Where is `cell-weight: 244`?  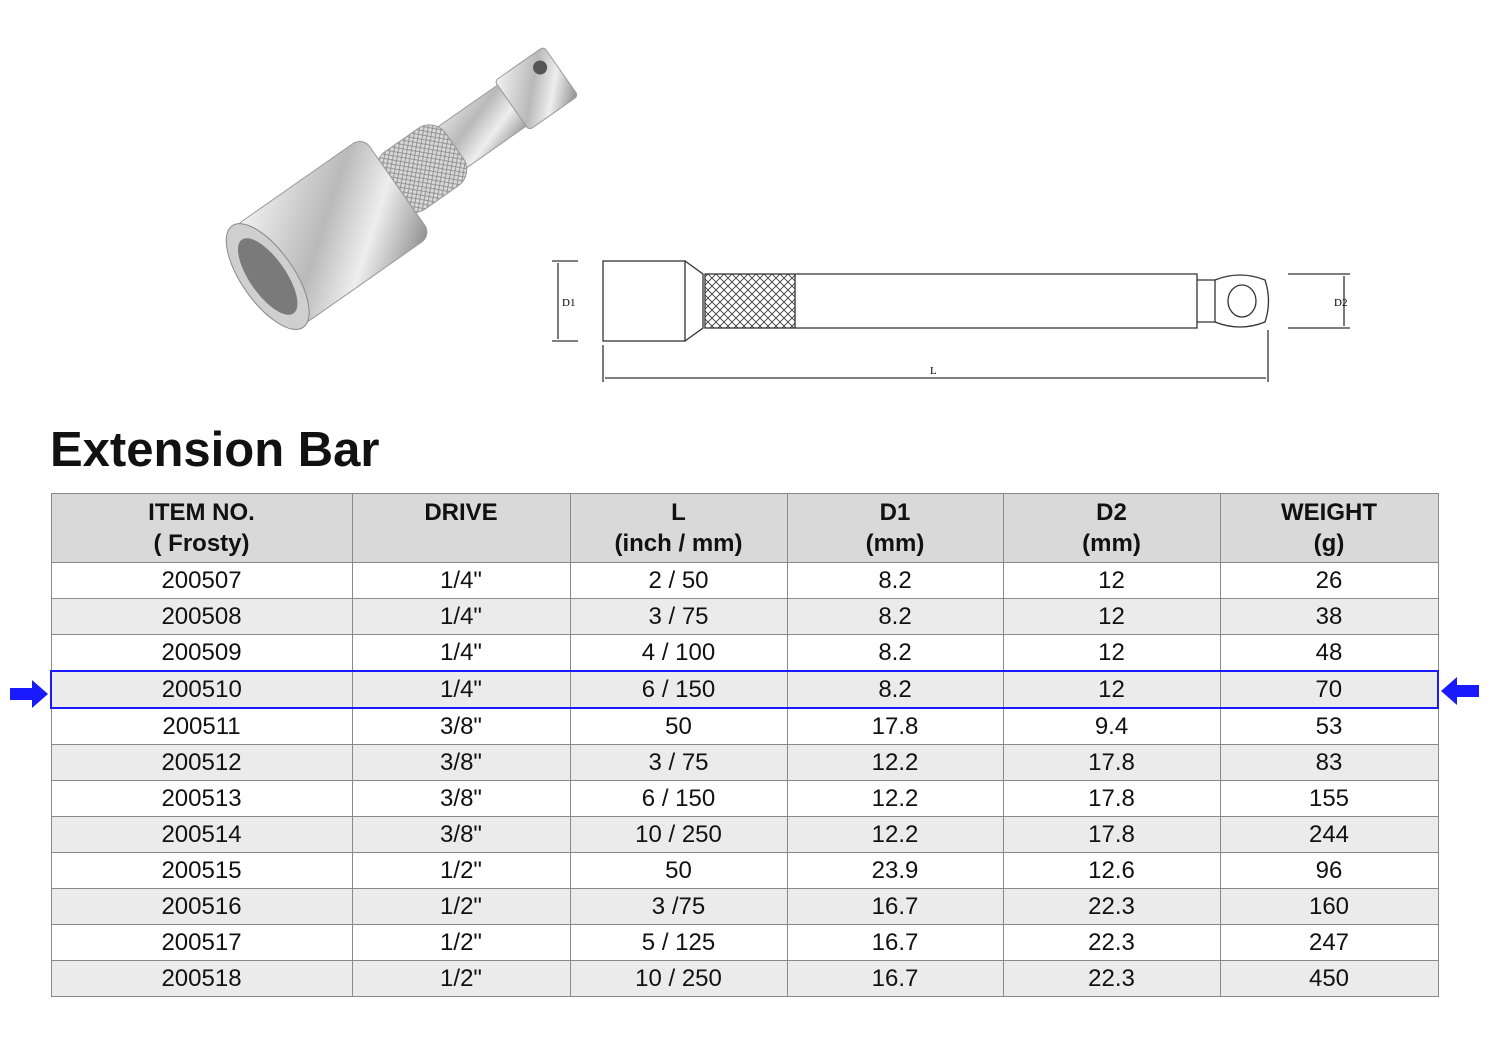 cell-weight: 244 is located at coordinates (1329, 834).